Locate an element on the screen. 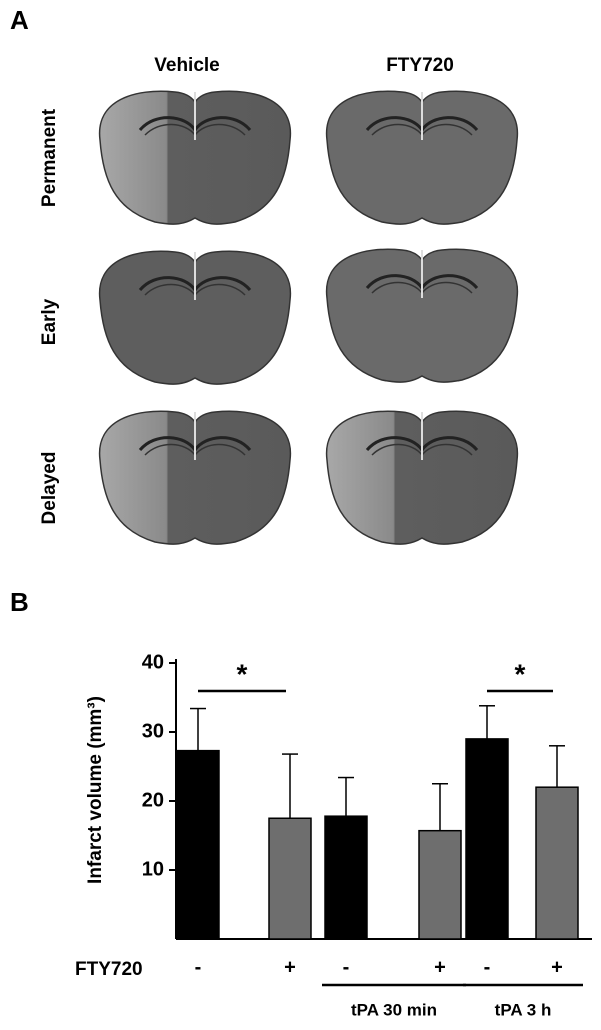 The width and height of the screenshot is (601, 1030). group-label: tPA 30 min is located at coordinates (394, 1009).